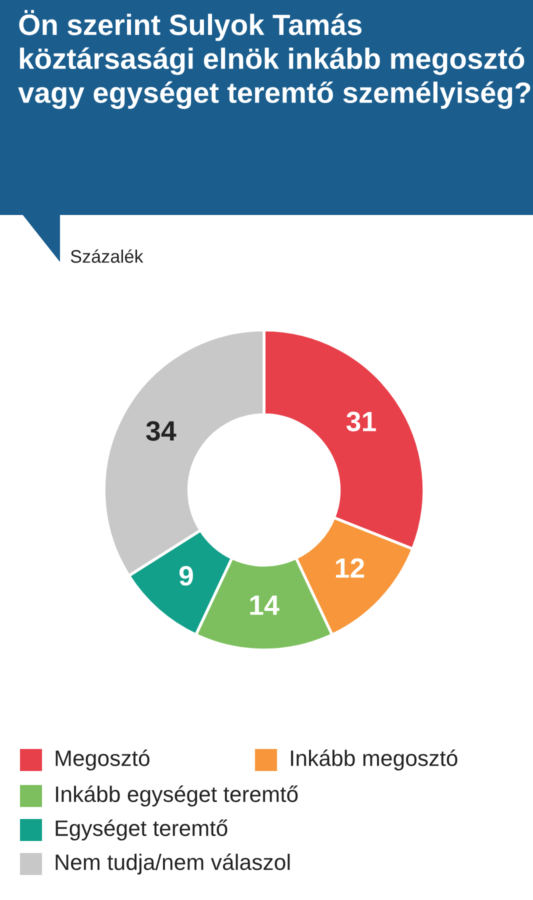 The width and height of the screenshot is (533, 900). I want to click on legend-label: Egységet teremtő, so click(142, 830).